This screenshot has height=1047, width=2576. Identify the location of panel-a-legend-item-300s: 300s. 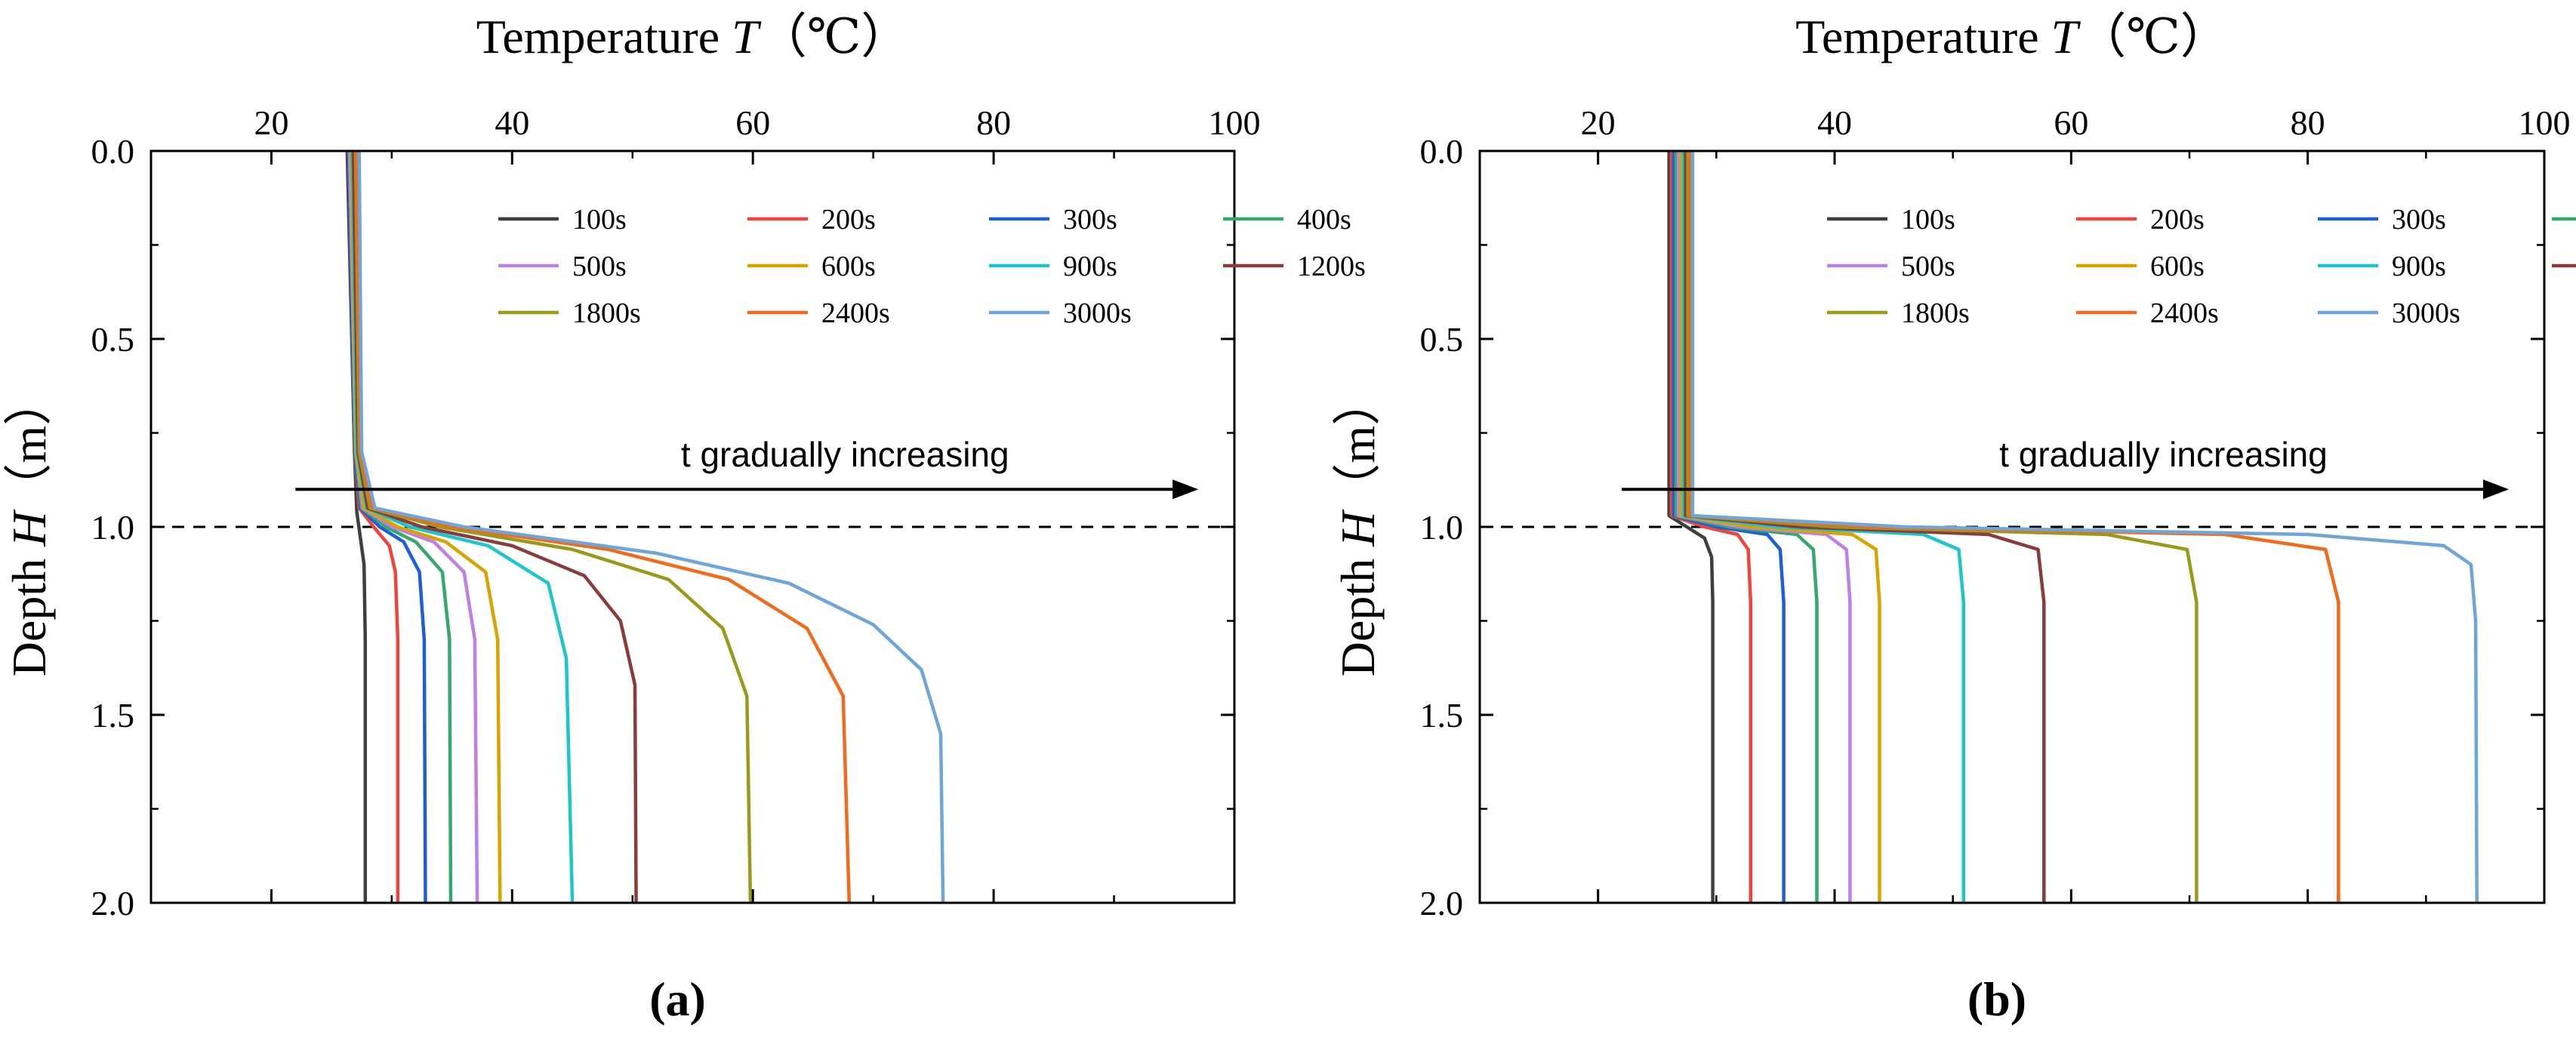
(1053, 220).